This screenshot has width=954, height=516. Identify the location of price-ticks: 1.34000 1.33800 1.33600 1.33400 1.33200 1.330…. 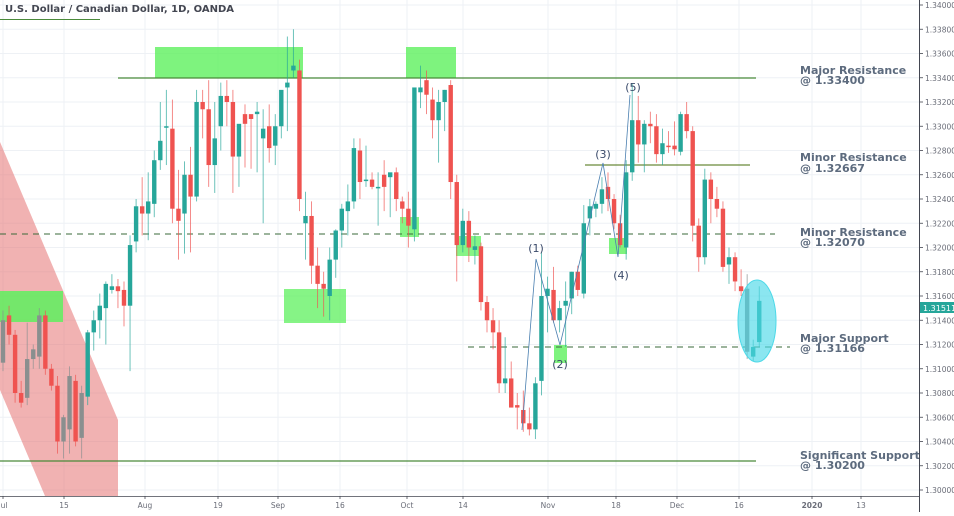
(936, 248).